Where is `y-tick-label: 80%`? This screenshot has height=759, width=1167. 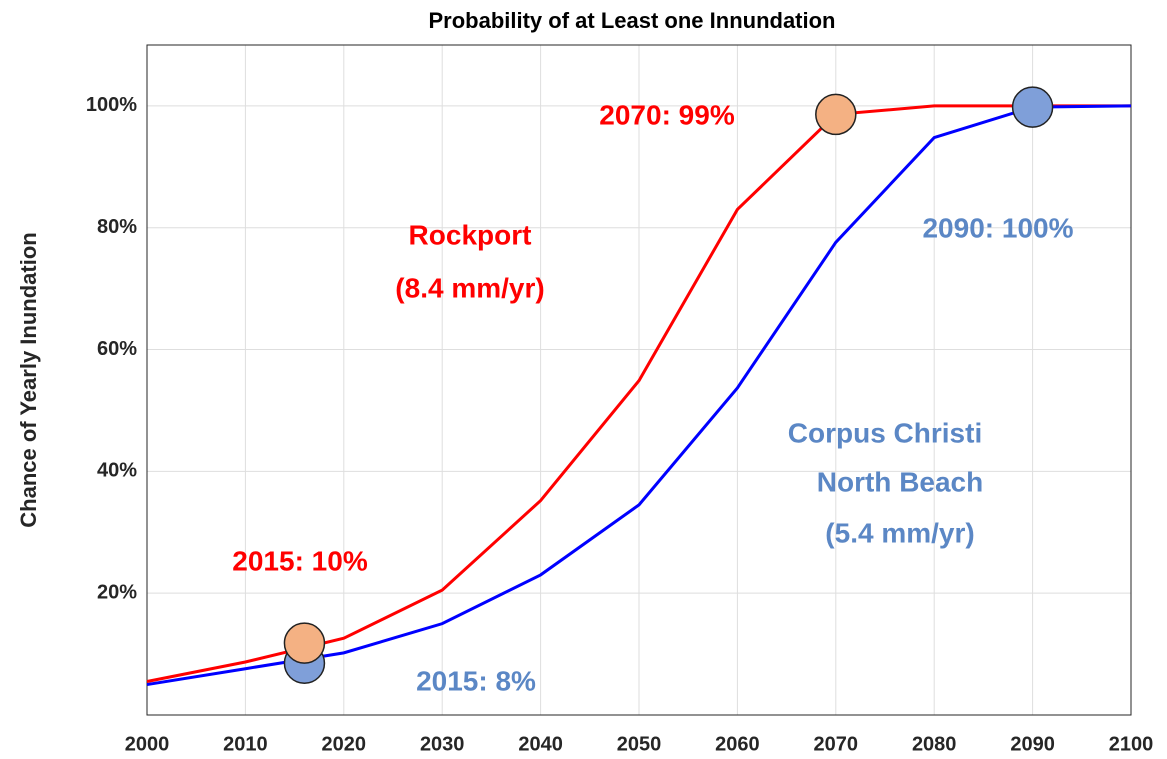
y-tick-label: 80% is located at coordinates (117, 227).